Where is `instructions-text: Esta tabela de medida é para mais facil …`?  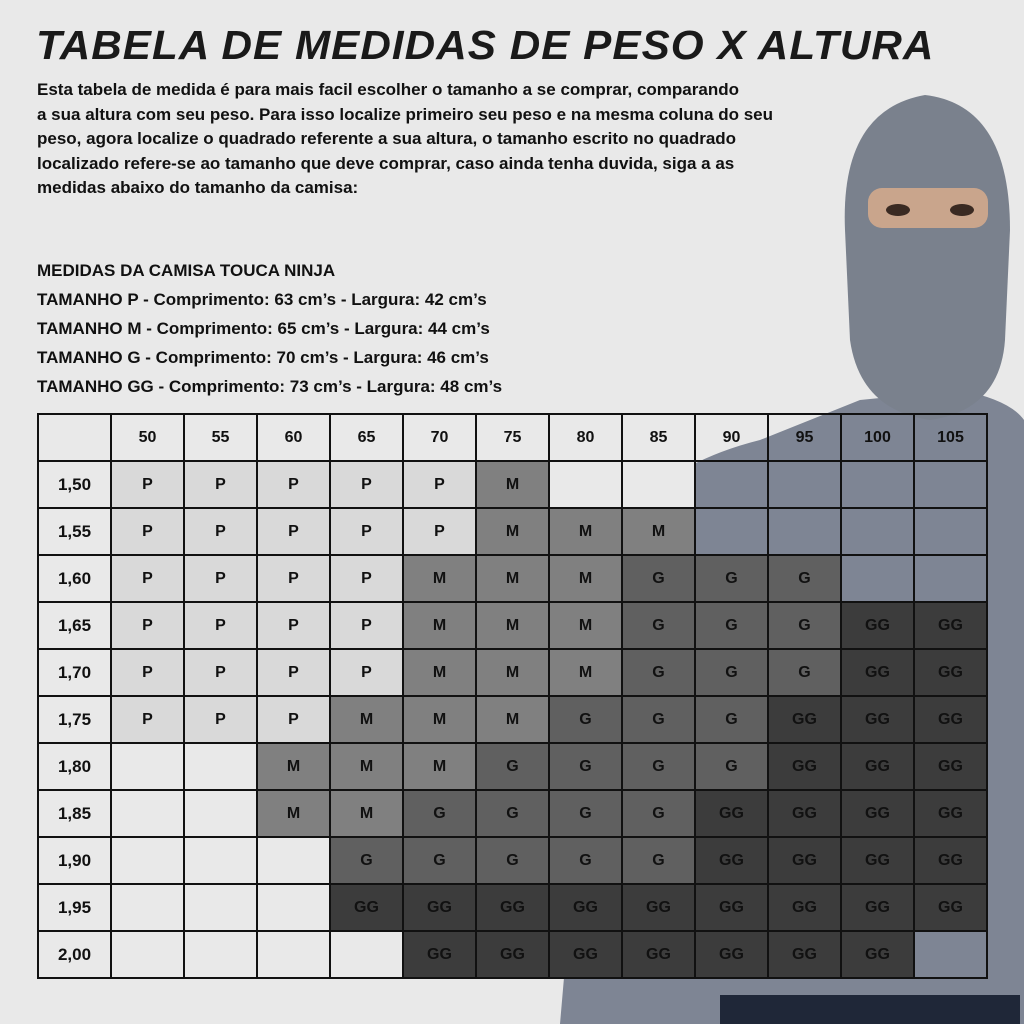
instructions-text: Esta tabela de medida é para mais facil … is located at coordinates (437, 139).